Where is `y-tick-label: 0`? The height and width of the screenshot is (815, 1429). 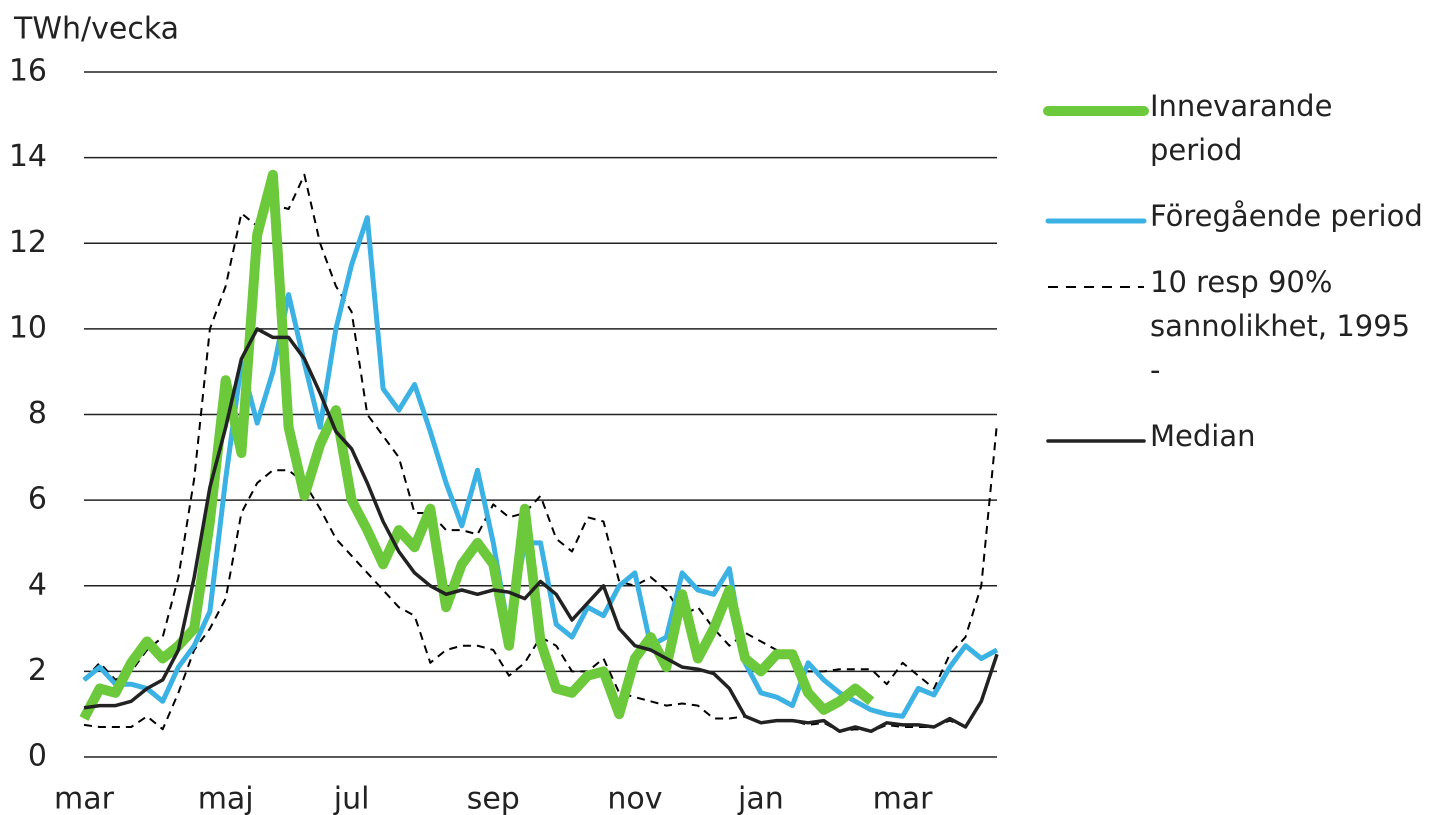 y-tick-label: 0 is located at coordinates (37, 756).